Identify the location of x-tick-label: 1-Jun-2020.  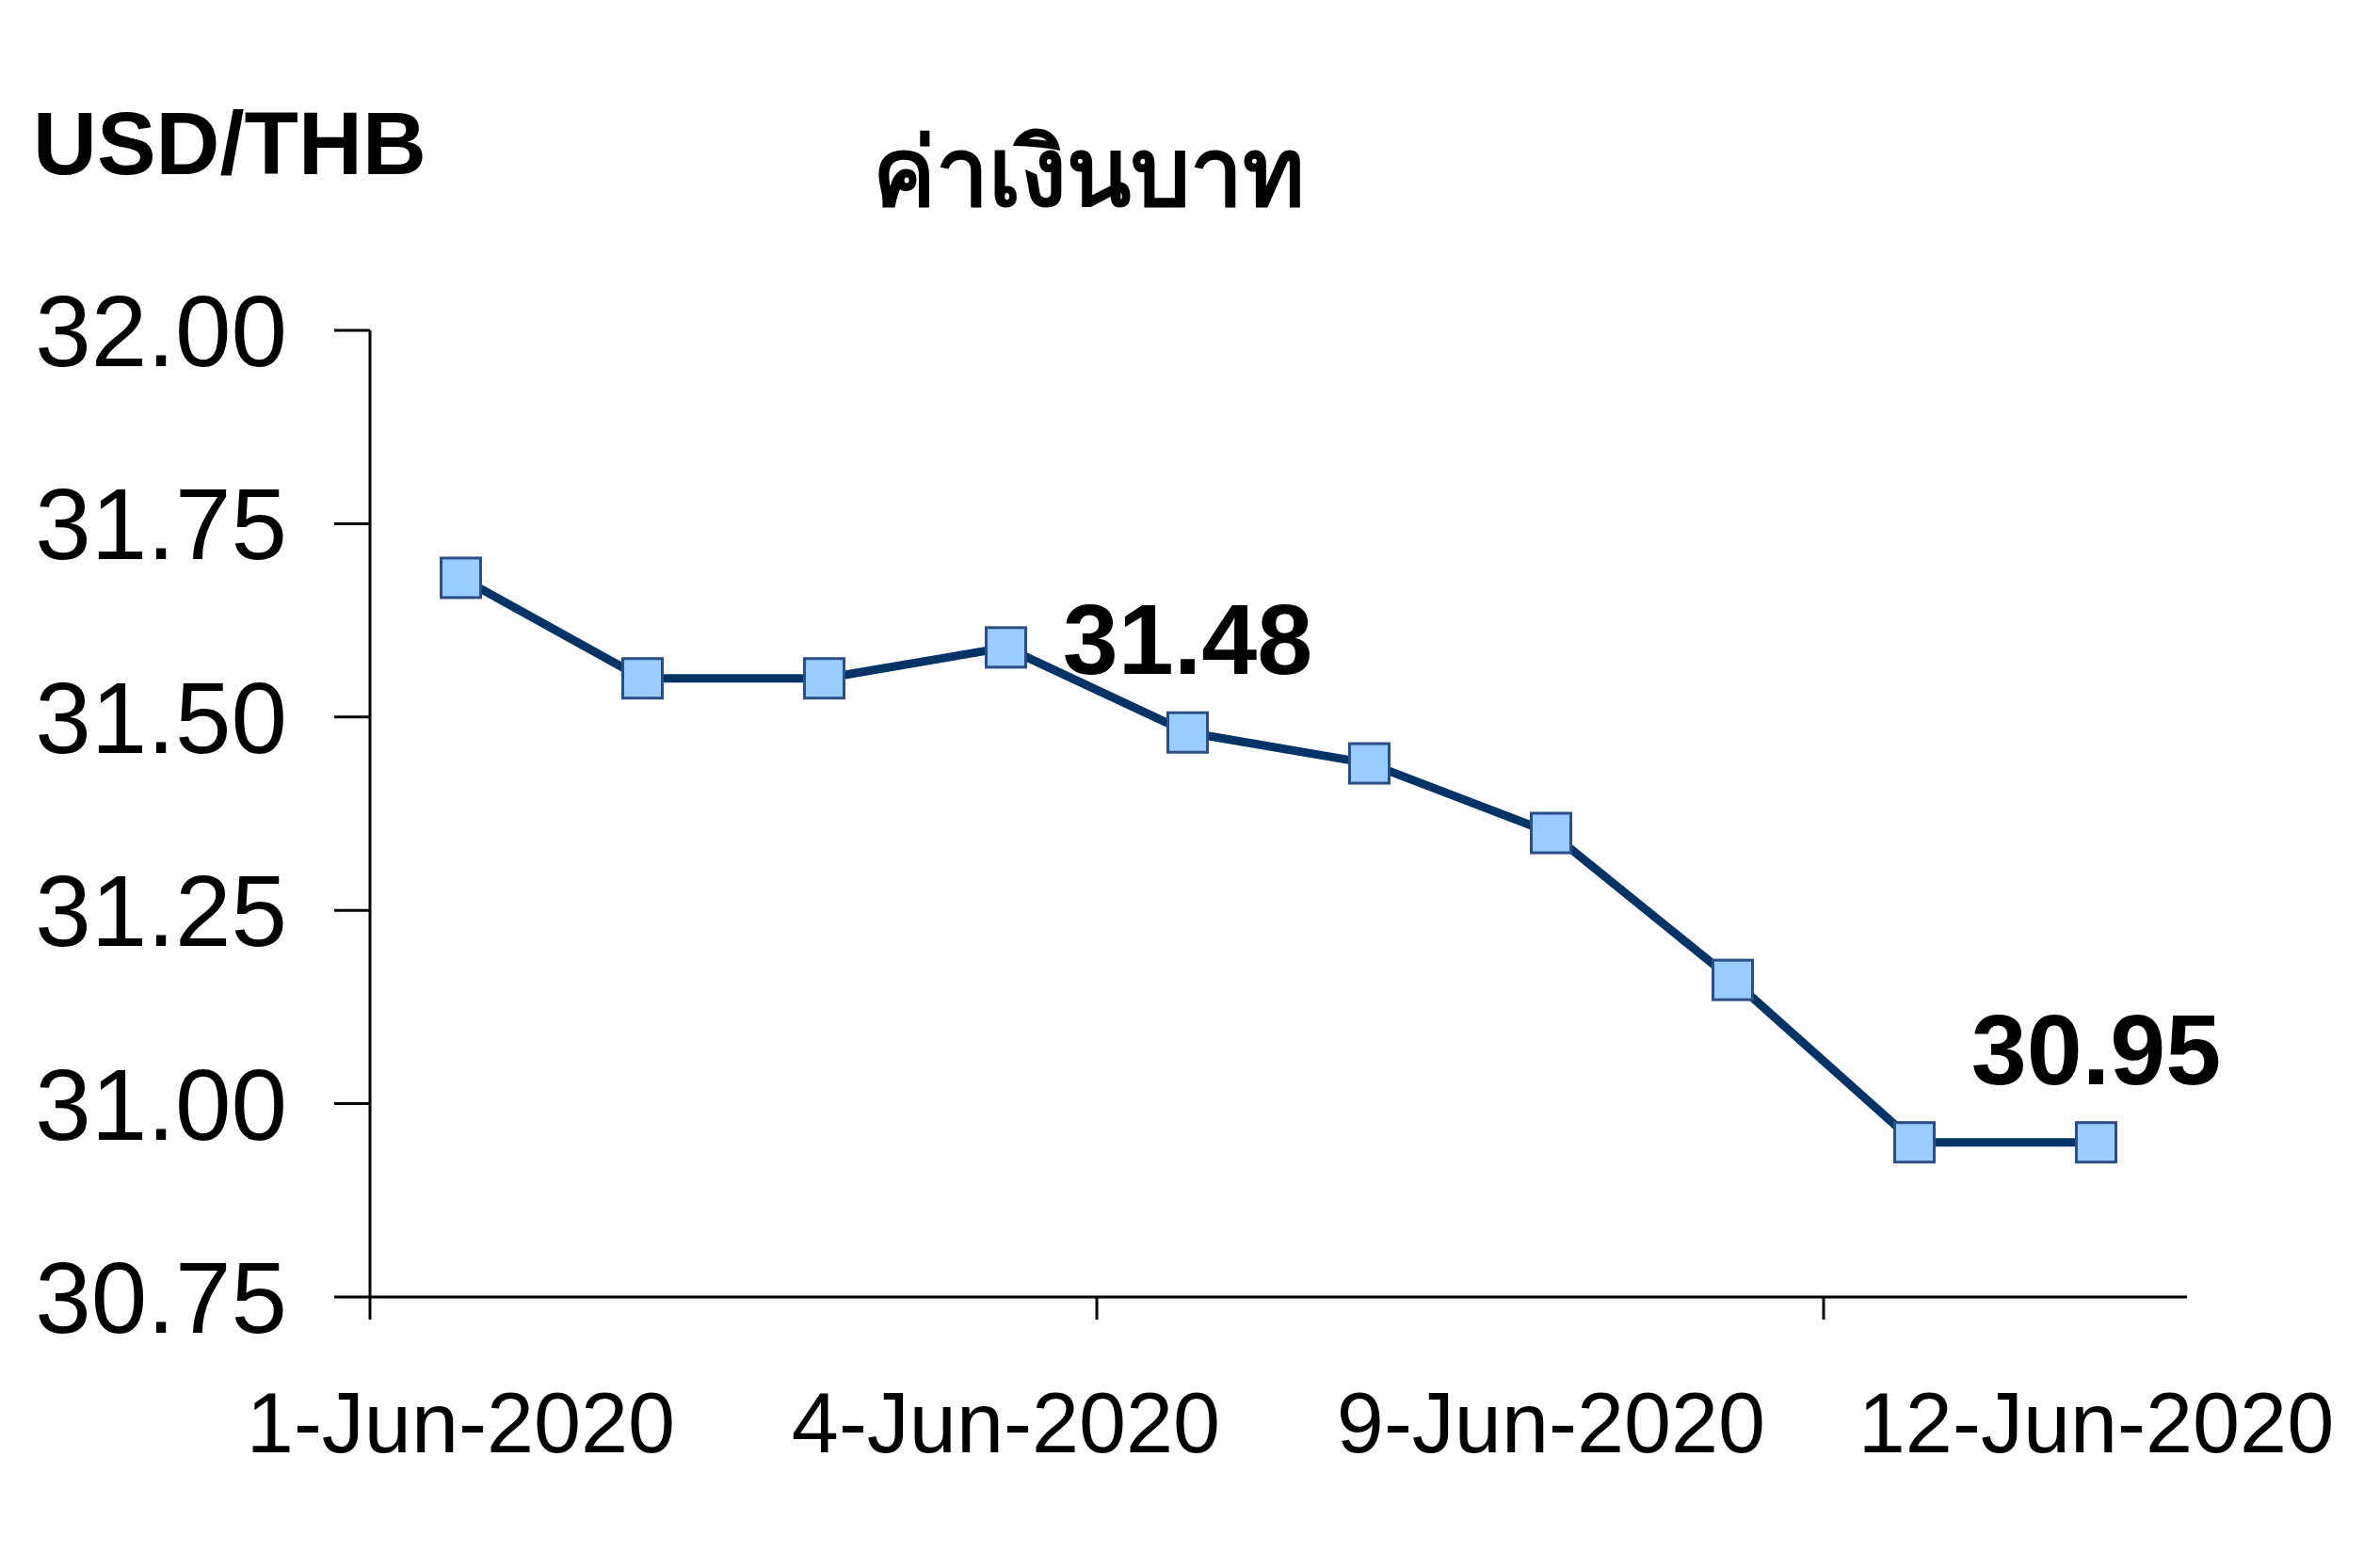
(461, 1422).